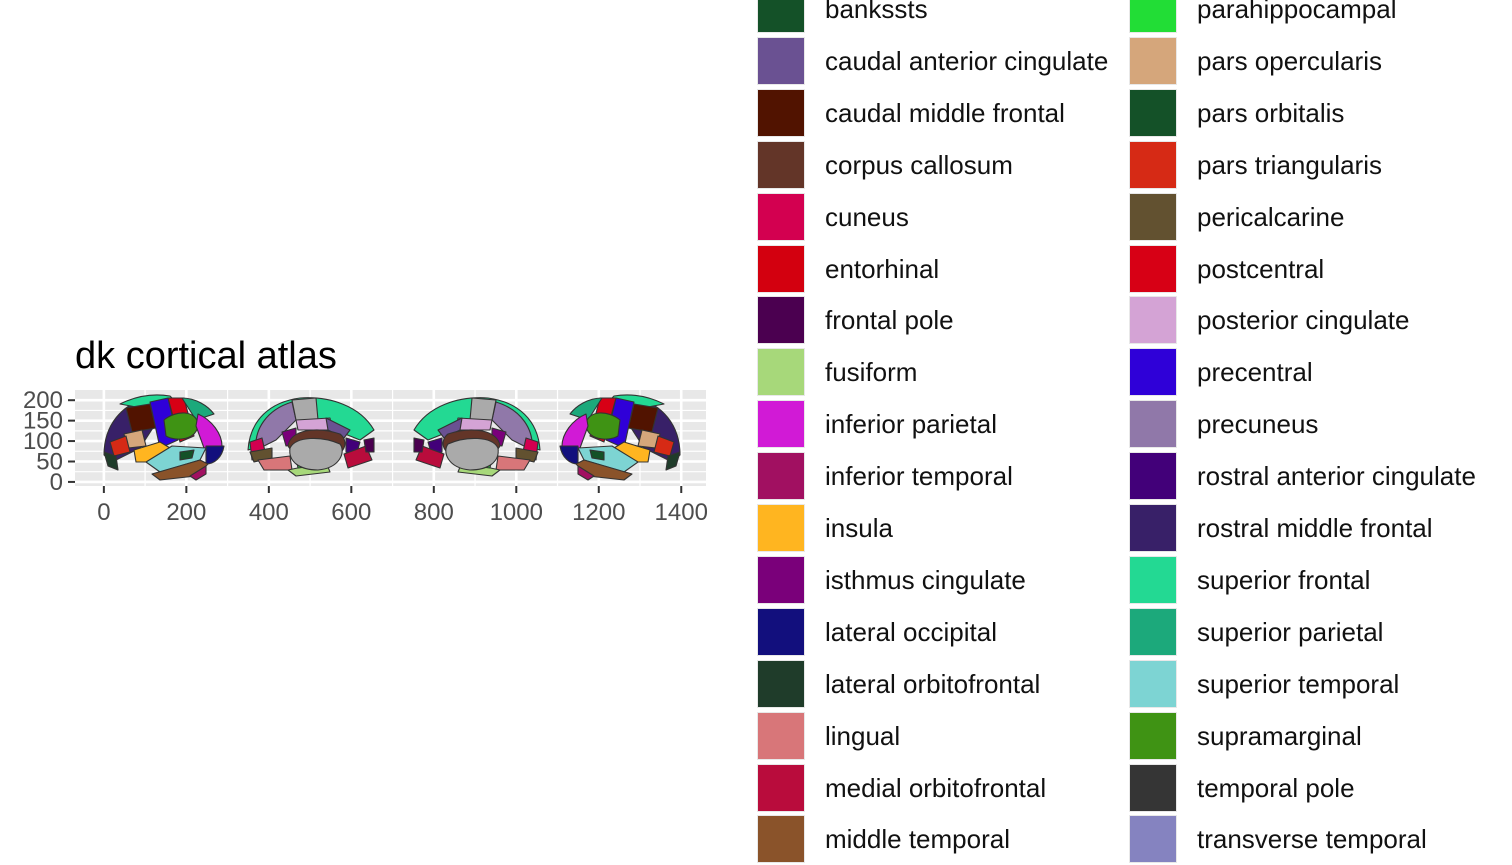 This screenshot has height=865, width=1512. What do you see at coordinates (103, 512) in the screenshot?
I see `x-tick-label: 0` at bounding box center [103, 512].